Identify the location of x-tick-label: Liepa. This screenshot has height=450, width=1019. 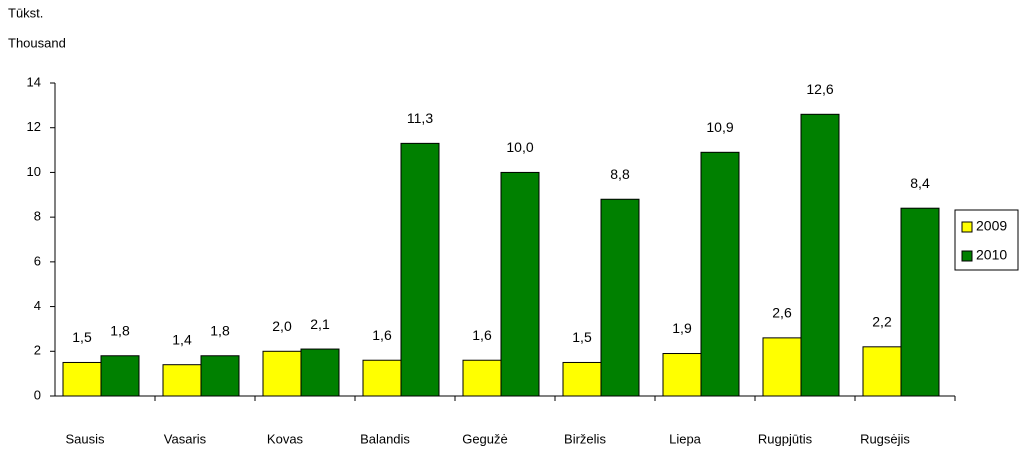
(685, 438).